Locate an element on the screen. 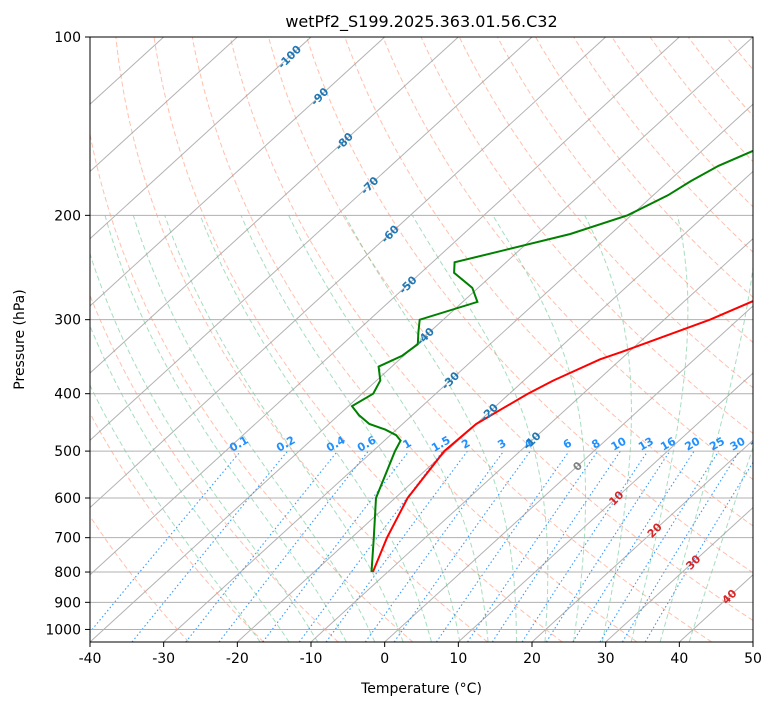 This screenshot has height=708, width=775. mixing-ratio-label: 2 is located at coordinates (465, 444).